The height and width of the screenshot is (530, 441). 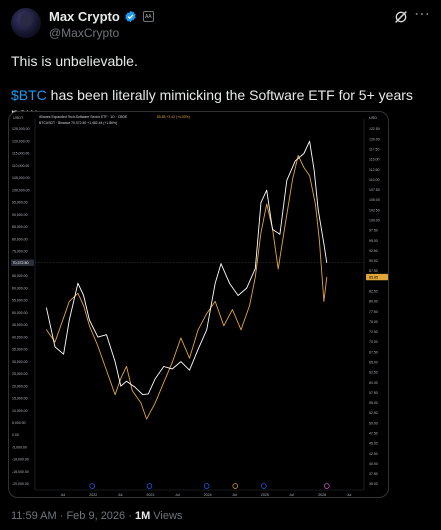 What do you see at coordinates (20, 399) in the screenshot?
I see `left-tick-label: 15,000.00` at bounding box center [20, 399].